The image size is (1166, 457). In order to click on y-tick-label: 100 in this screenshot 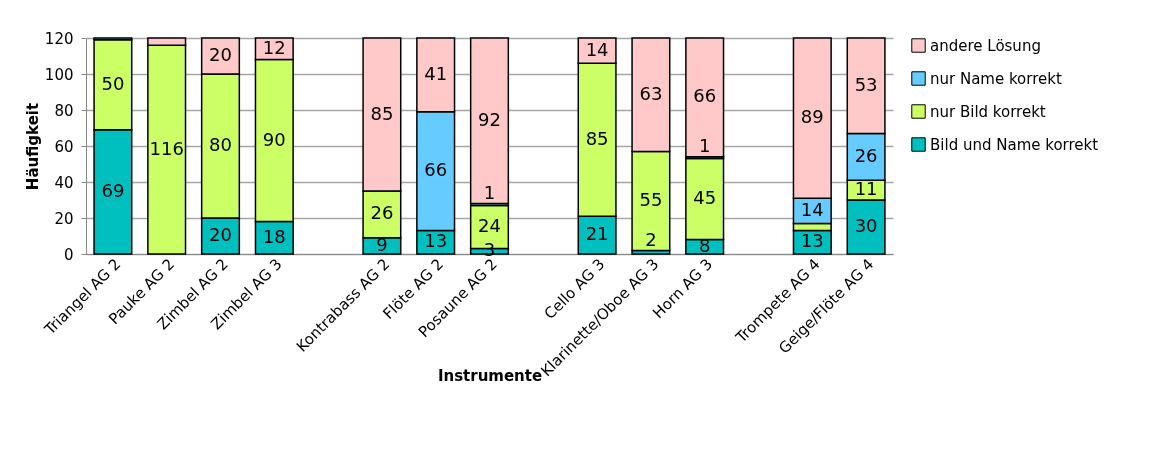, I will do `click(59, 74)`.